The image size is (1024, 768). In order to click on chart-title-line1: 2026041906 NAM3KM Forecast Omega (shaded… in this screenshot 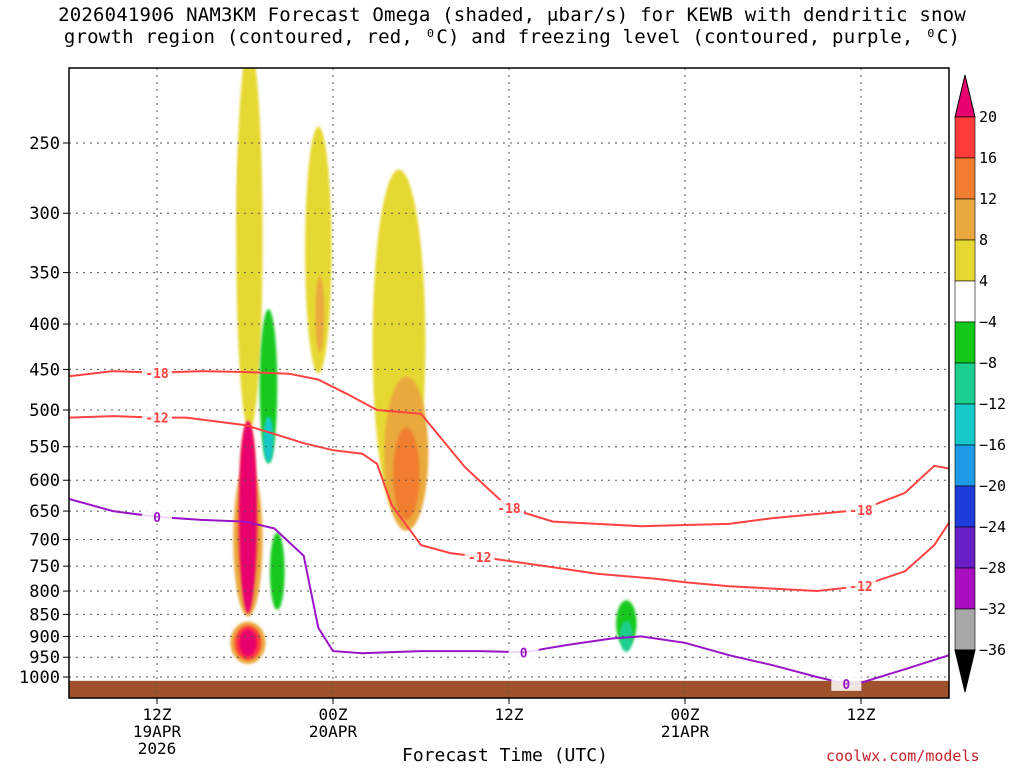, I will do `click(512, 15)`.